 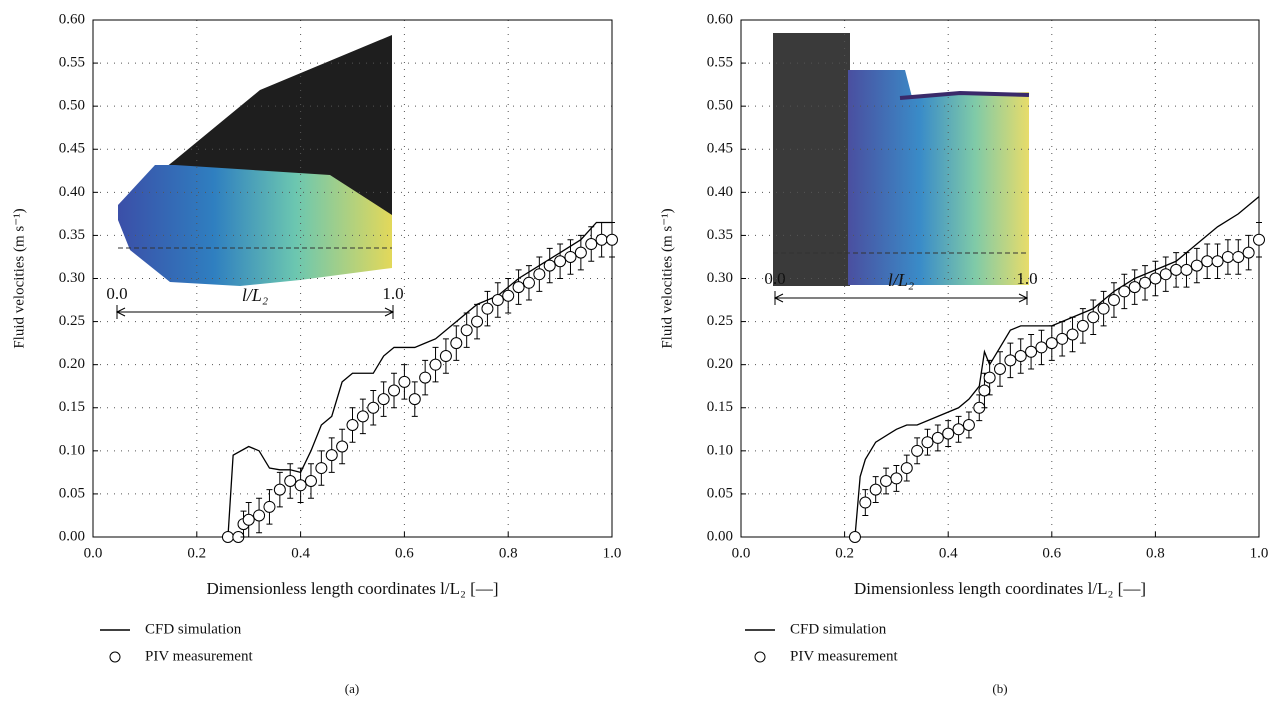 I want to click on y-tick-label: 0.55, so click(x=72, y=63).